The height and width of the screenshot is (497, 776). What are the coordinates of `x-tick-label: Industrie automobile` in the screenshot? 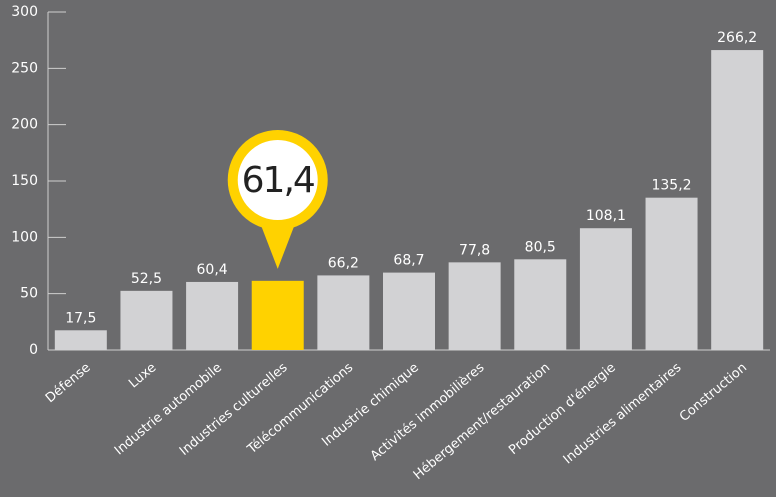 It's located at (168, 409).